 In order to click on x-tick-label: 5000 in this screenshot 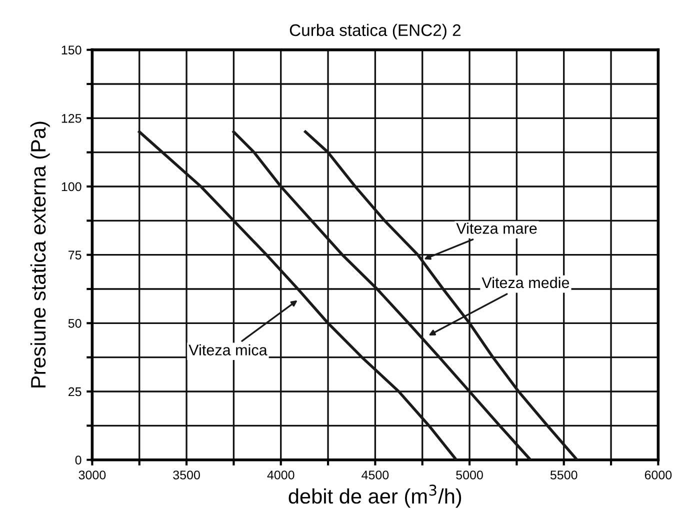, I will do `click(469, 475)`.